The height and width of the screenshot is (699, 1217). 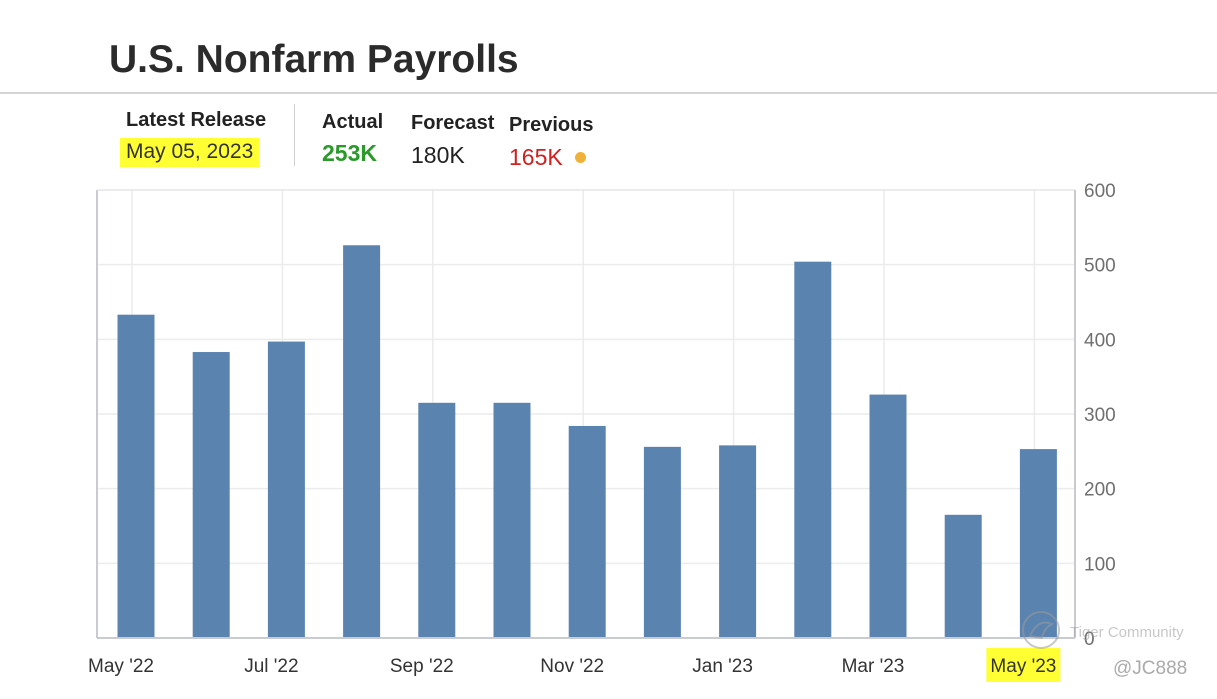 I want to click on actual-label: Actual, so click(x=353, y=122).